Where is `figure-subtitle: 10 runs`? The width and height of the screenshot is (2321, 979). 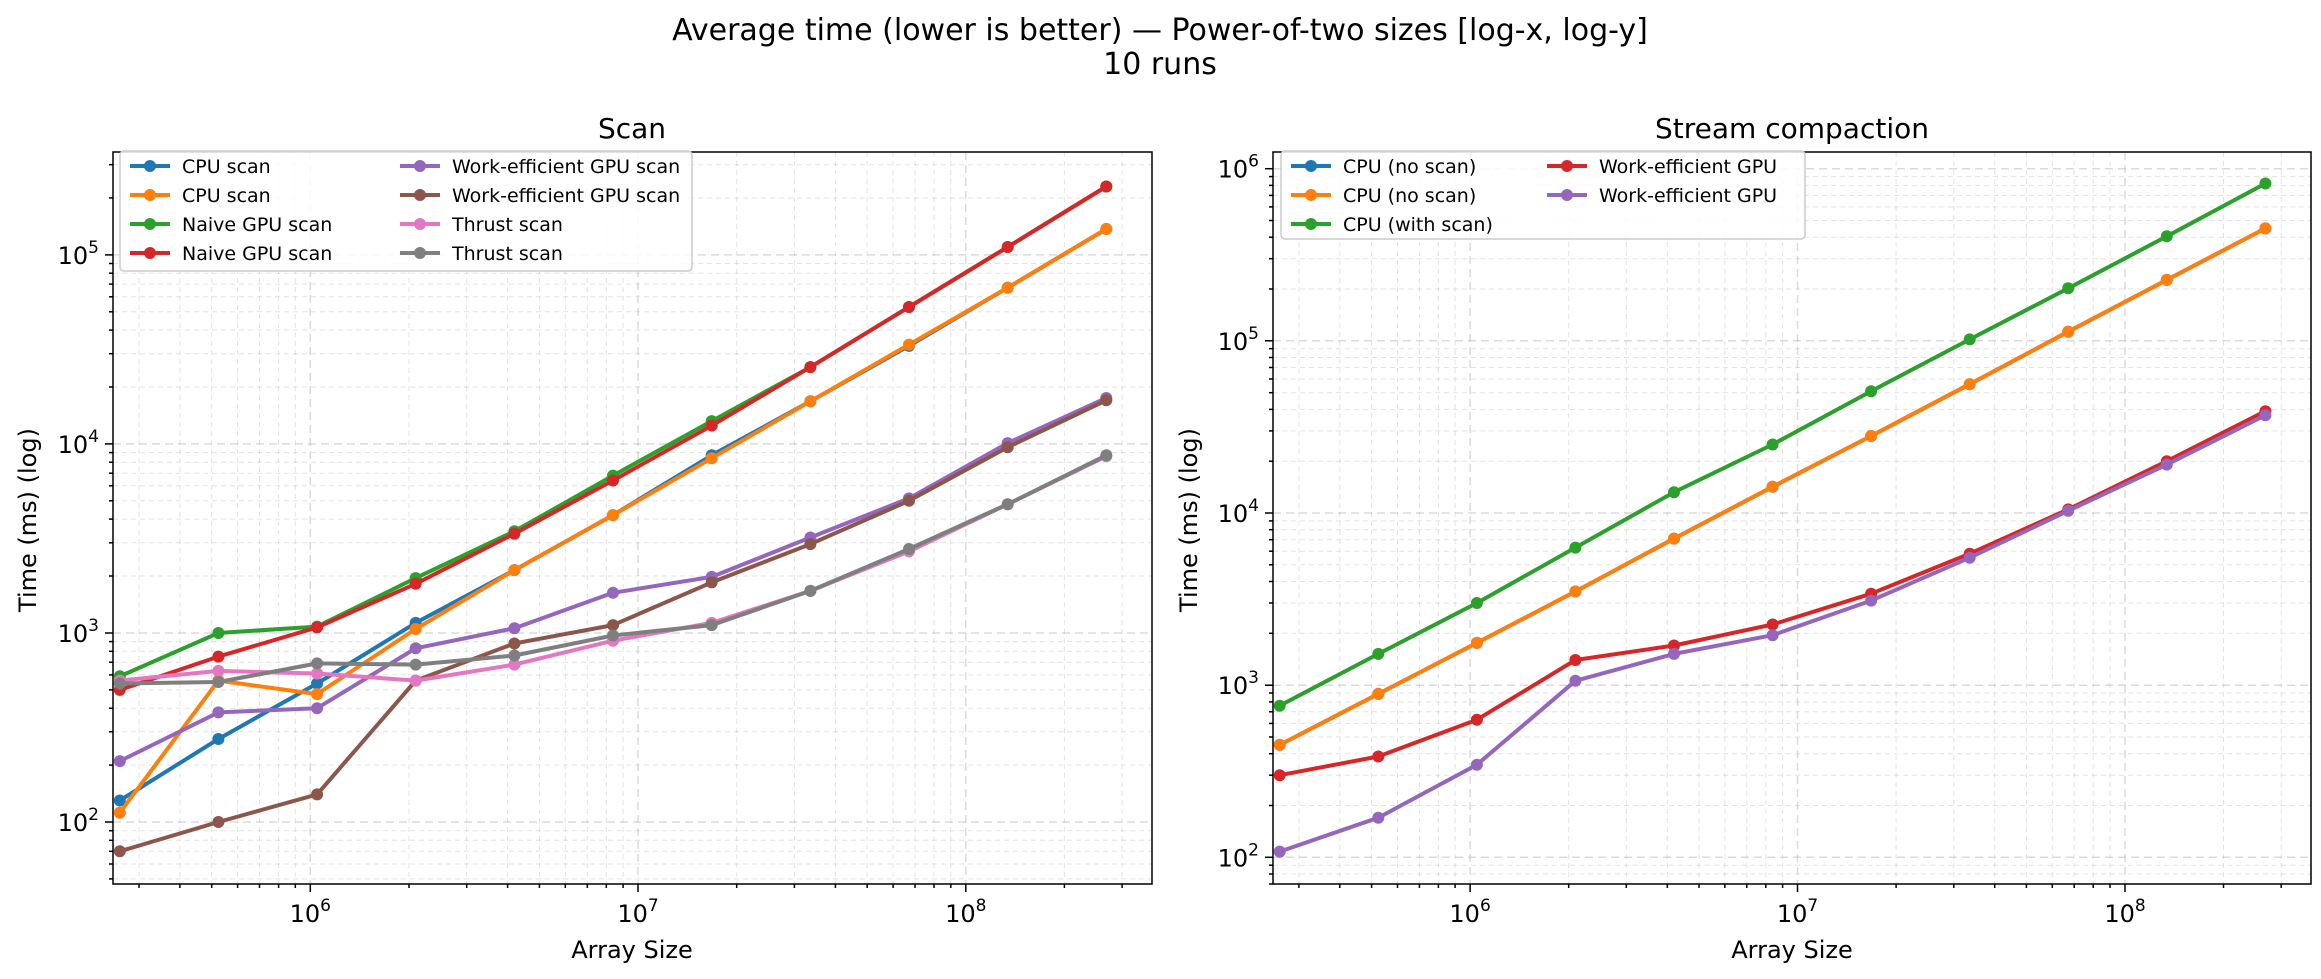 figure-subtitle: 10 runs is located at coordinates (1160, 64).